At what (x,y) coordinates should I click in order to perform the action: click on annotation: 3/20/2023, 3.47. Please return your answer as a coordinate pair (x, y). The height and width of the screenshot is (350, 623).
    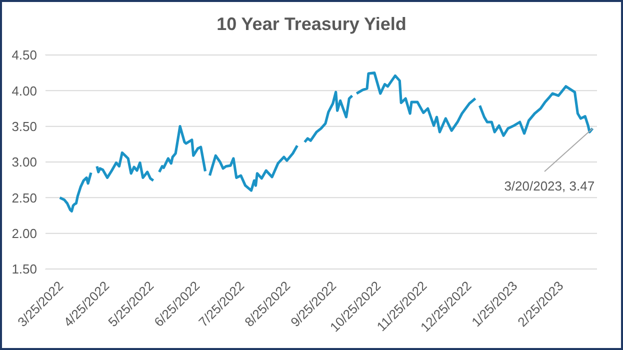
    Looking at the image, I should click on (549, 186).